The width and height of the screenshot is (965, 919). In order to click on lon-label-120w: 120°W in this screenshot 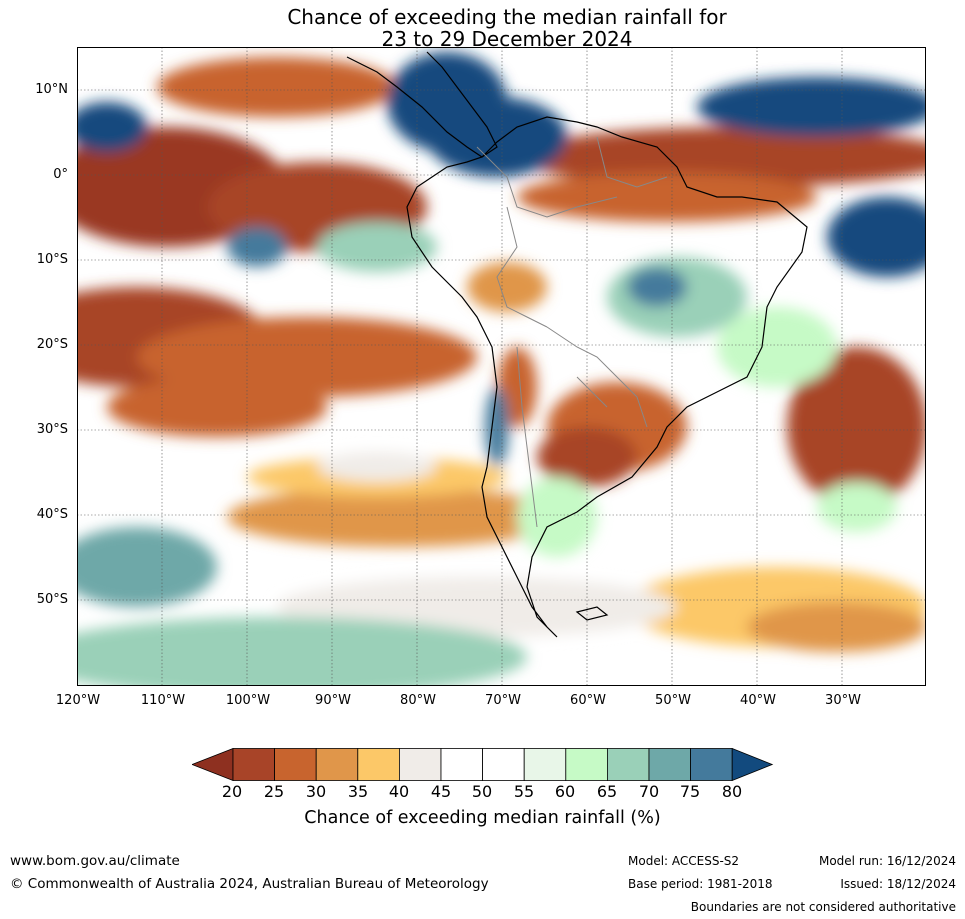, I will do `click(78, 700)`.